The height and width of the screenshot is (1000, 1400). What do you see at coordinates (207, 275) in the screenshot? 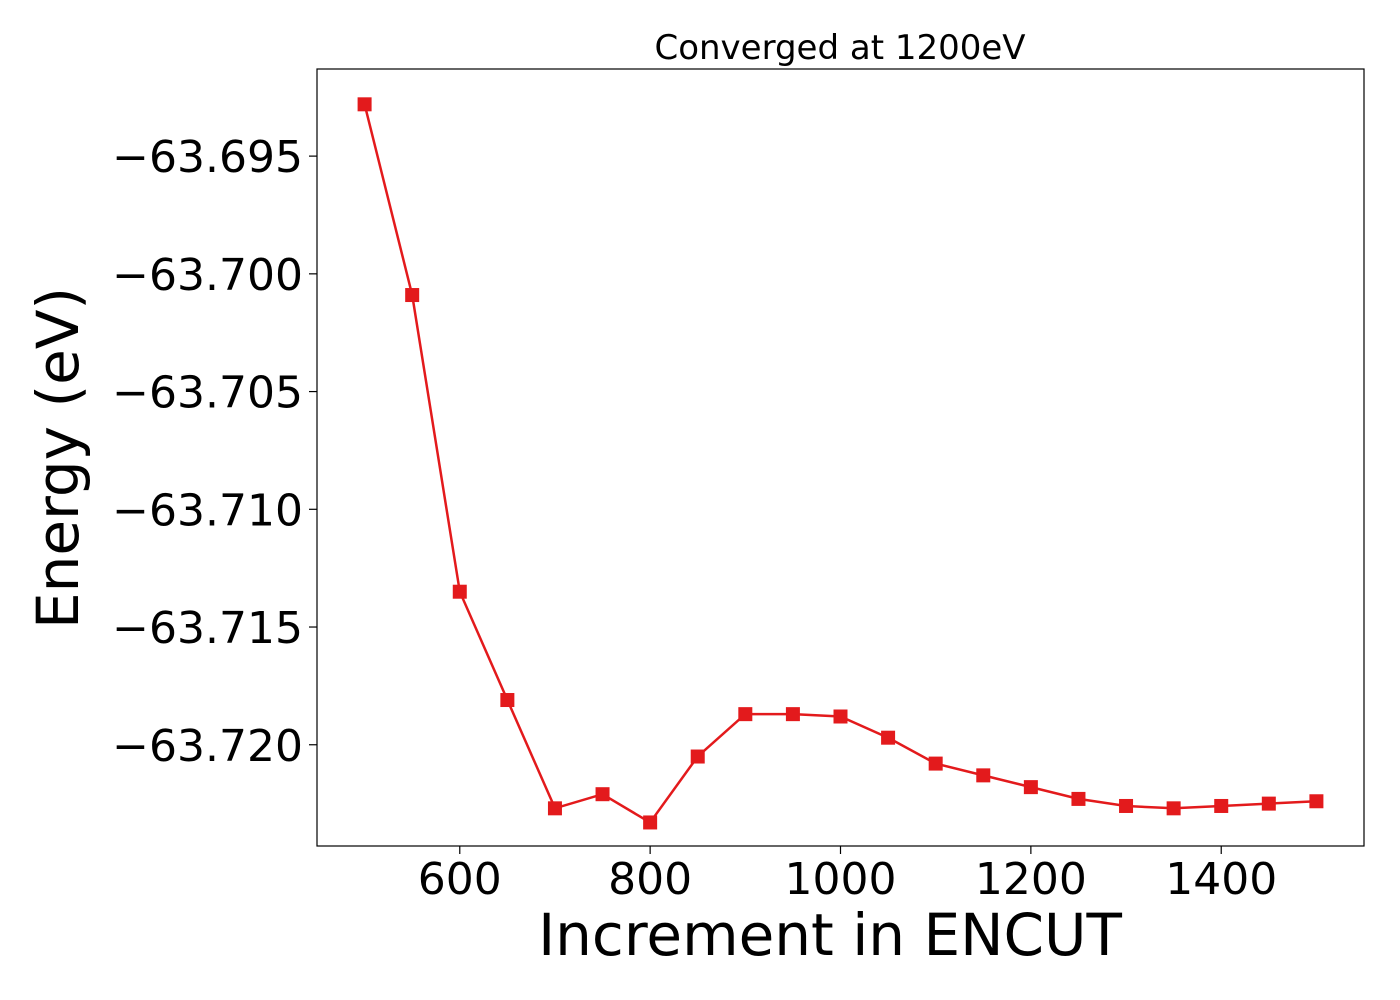
I see `y-tick-label: −63.700` at bounding box center [207, 275].